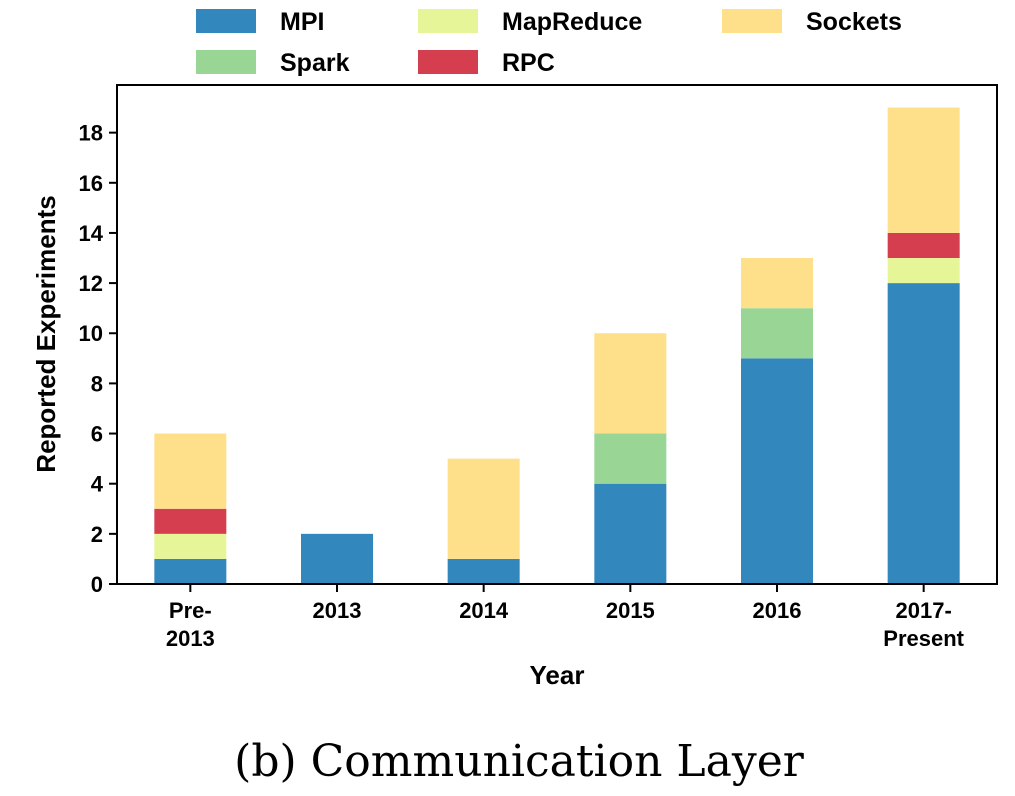  What do you see at coordinates (91, 283) in the screenshot?
I see `y-tick-label-12: 12` at bounding box center [91, 283].